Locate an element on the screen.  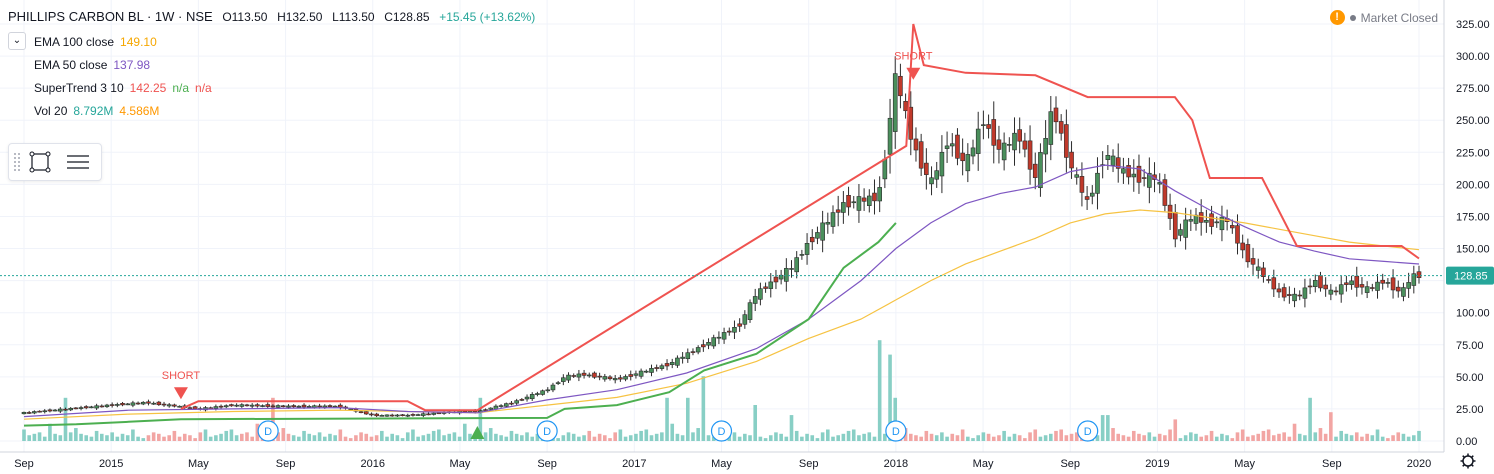
y-tick-label: 250.00 is located at coordinates (1473, 121).